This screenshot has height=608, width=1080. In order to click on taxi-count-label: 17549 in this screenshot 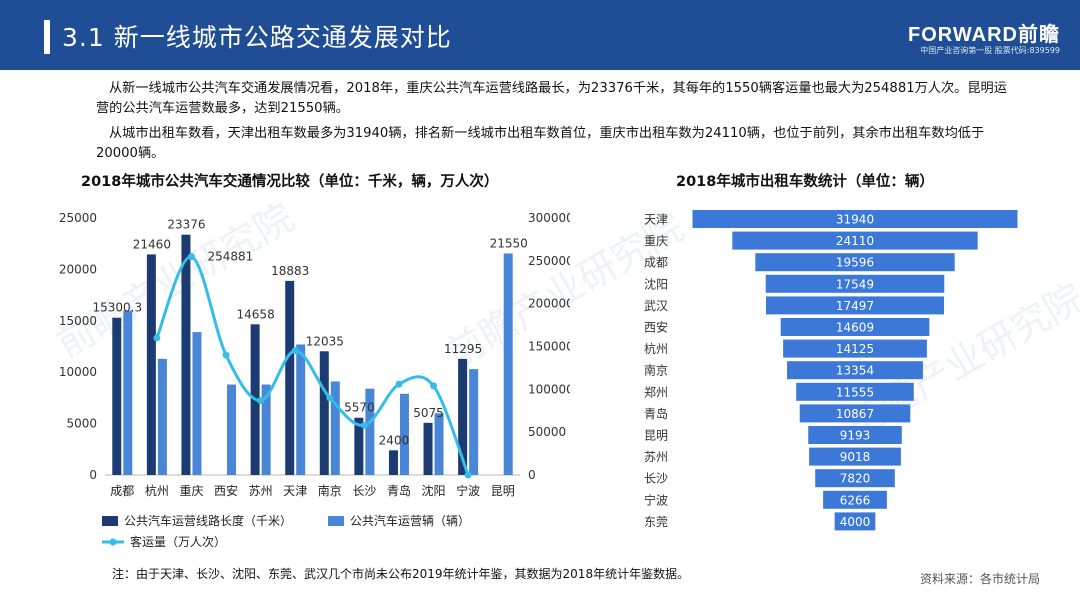, I will do `click(855, 284)`.